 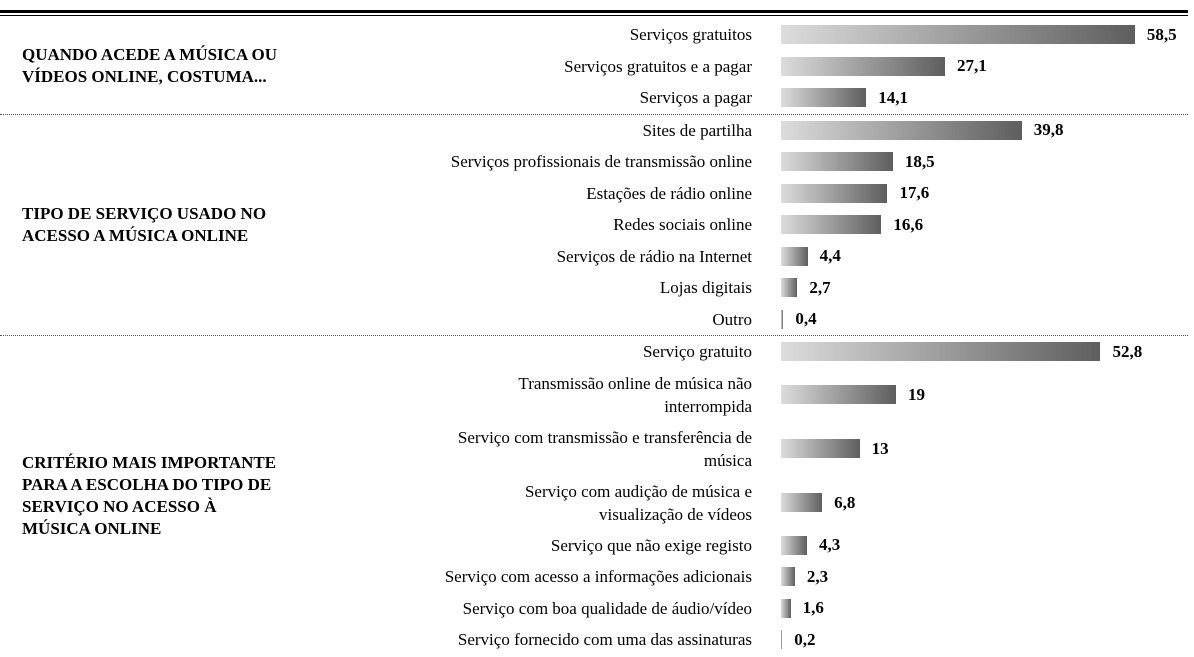 I want to click on category-label: Outro, so click(x=732, y=319).